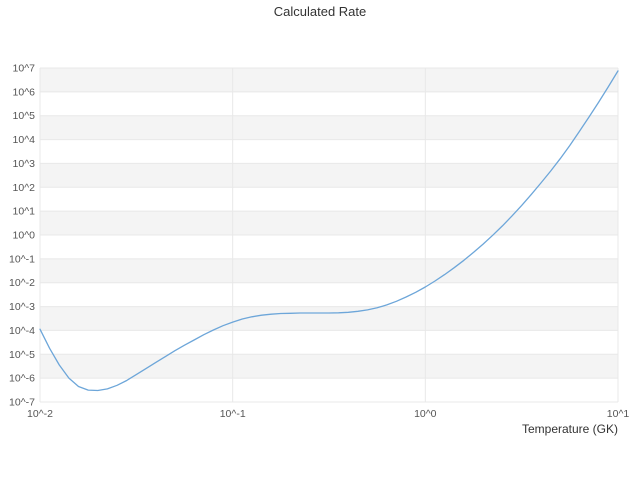 This screenshot has width=640, height=480. Describe the element at coordinates (24, 116) in the screenshot. I see `y-tick-label: 10^5` at that location.